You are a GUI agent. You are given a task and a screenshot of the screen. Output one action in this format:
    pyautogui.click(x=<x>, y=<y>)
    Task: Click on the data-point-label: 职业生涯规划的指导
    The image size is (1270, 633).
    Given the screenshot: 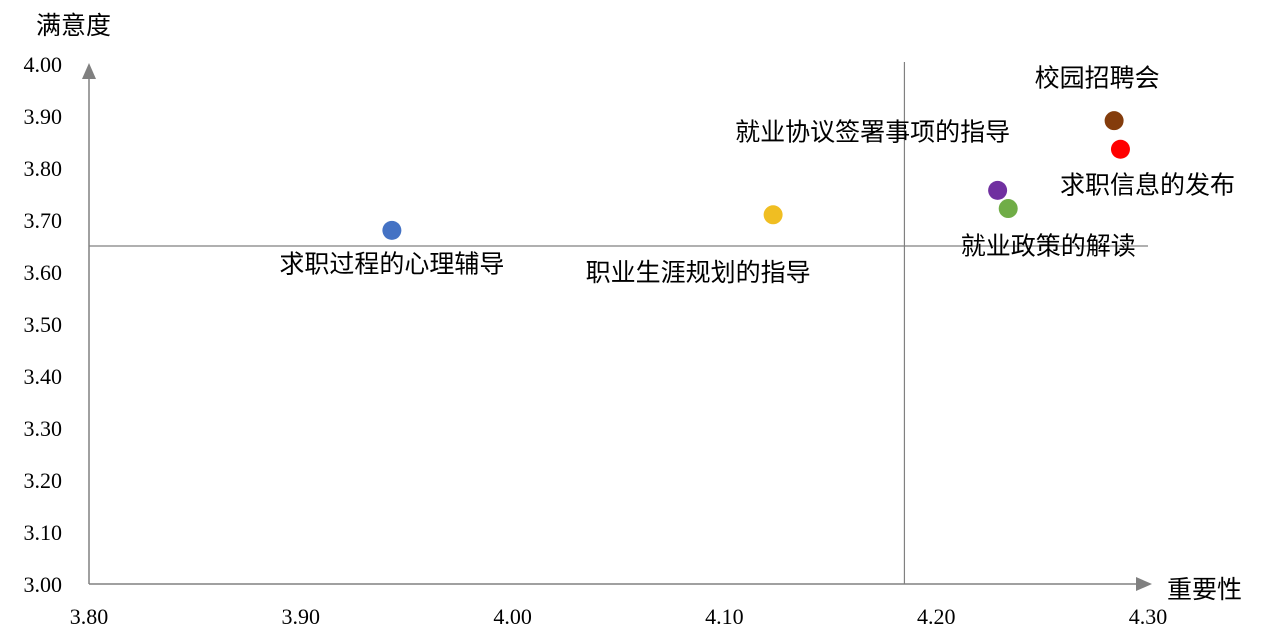 What is the action you would take?
    pyautogui.click(x=698, y=272)
    